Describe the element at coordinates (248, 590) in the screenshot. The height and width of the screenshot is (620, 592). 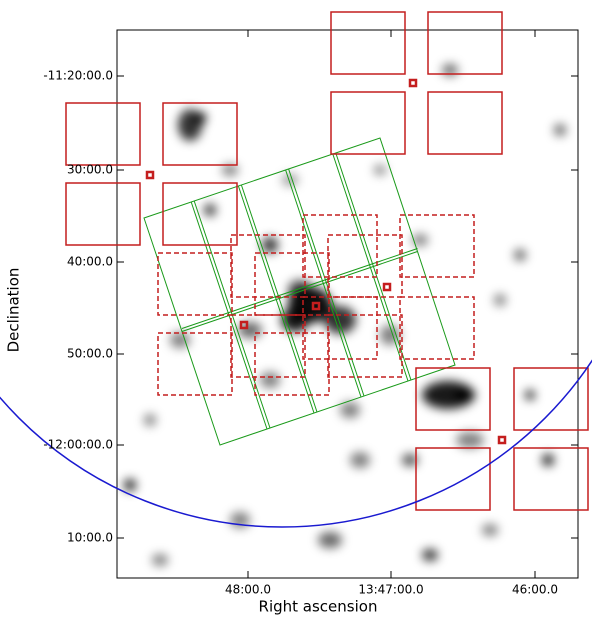
I see `x-tick-label: 48:00.0` at that location.